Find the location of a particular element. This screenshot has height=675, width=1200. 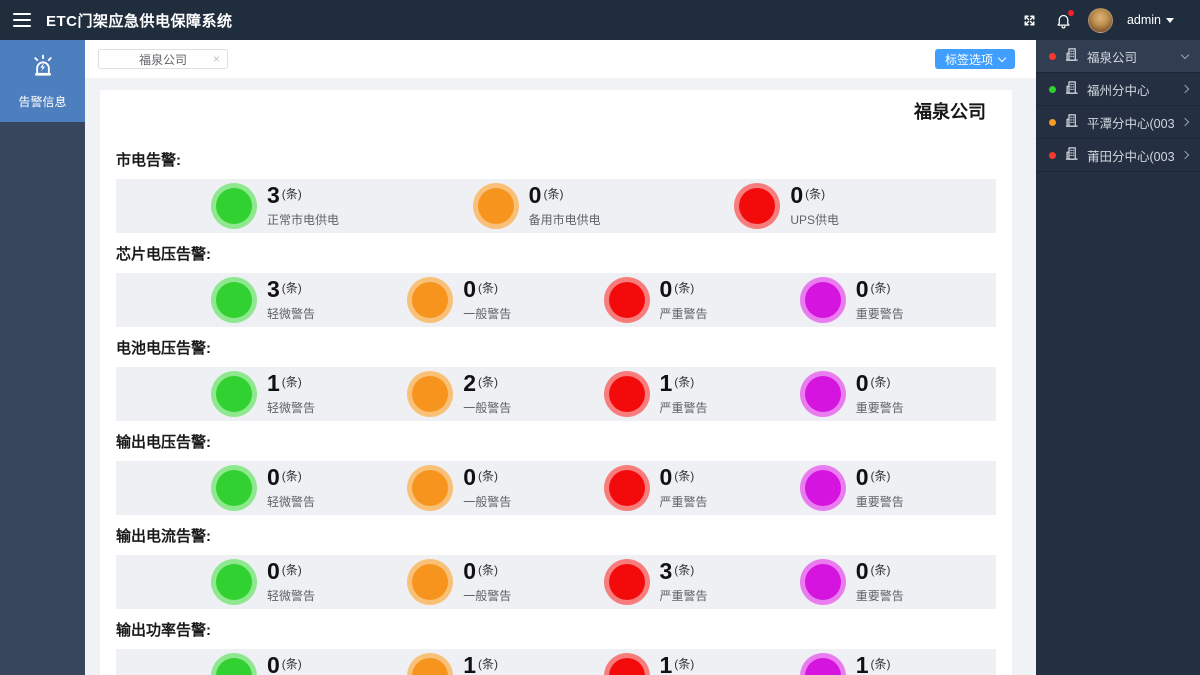

tree-node-label: 平潭分中心(0030) is located at coordinates (1130, 123).